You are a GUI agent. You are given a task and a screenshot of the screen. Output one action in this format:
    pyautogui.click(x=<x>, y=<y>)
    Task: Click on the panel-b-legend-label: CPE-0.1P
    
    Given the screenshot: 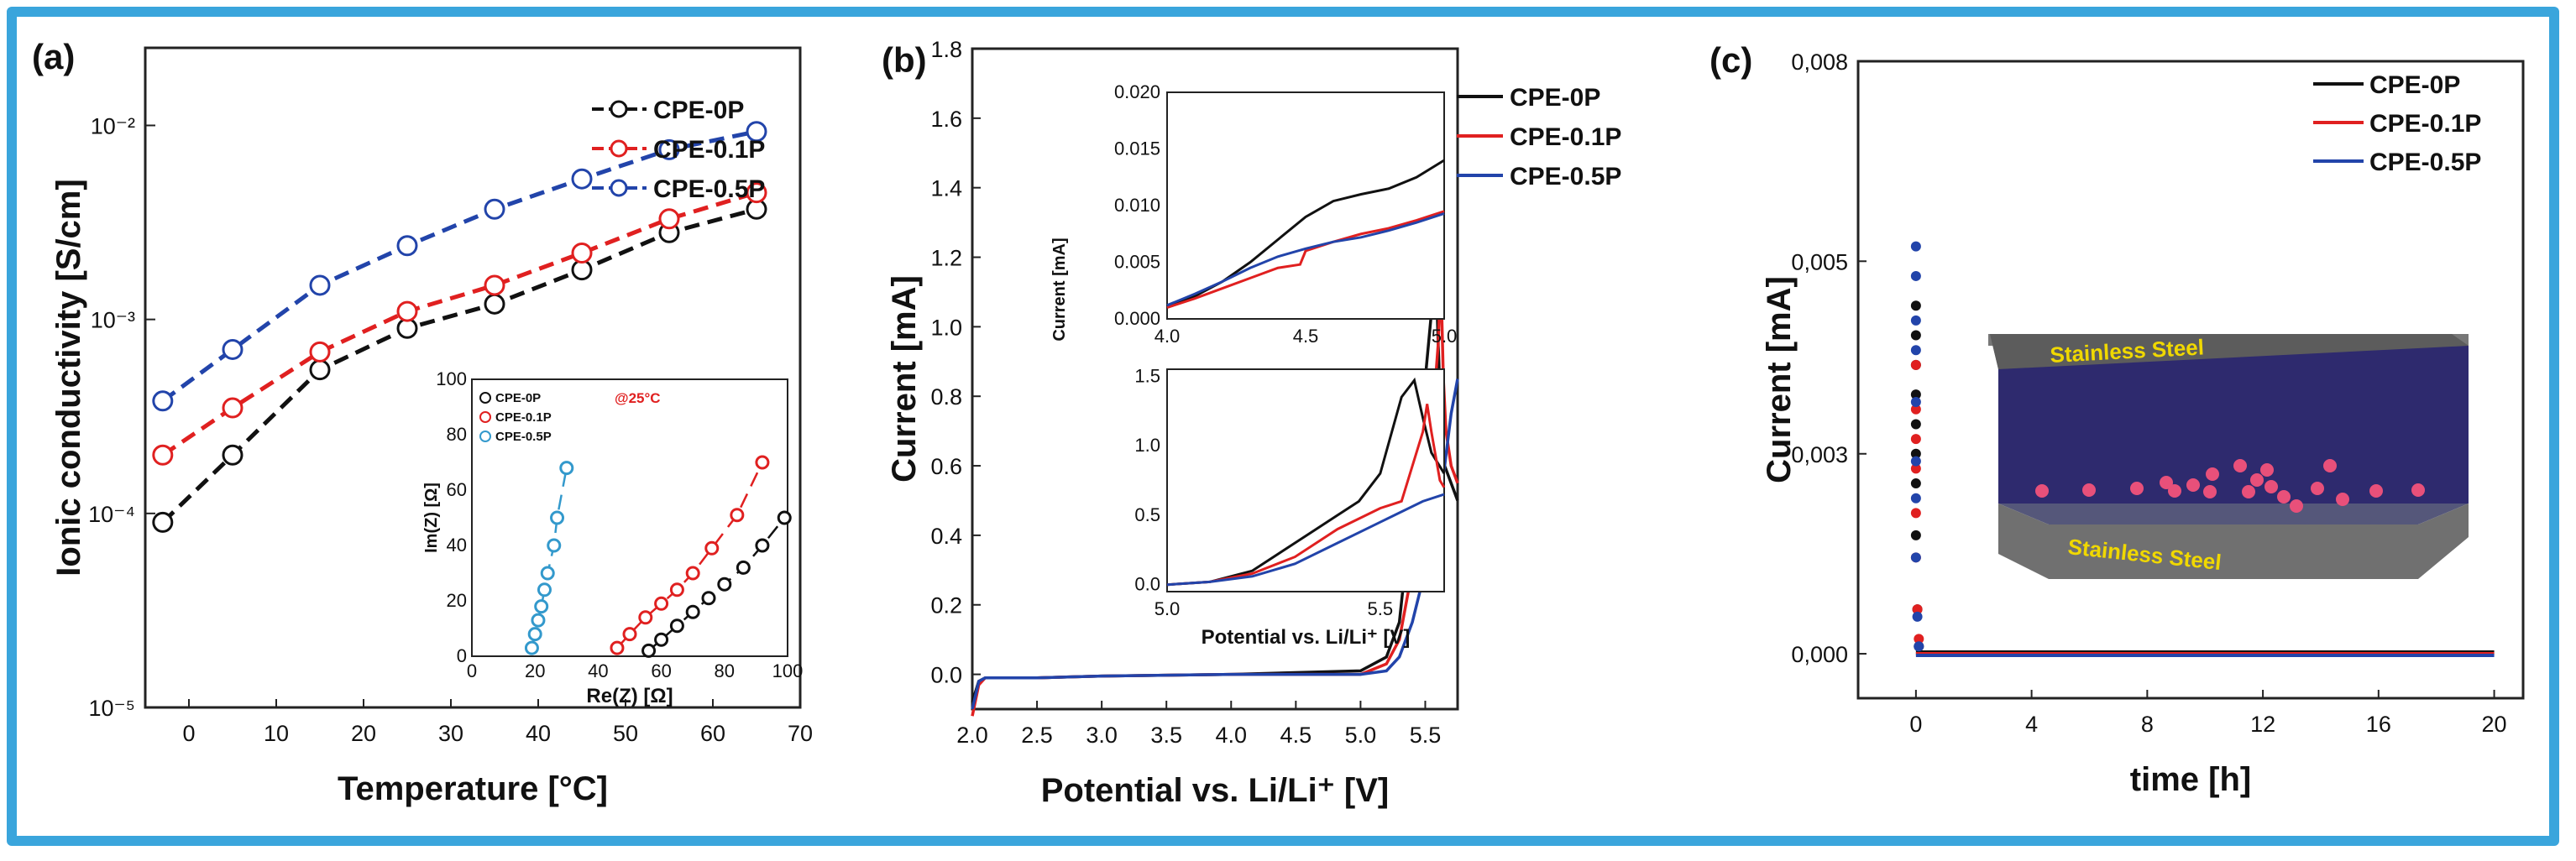 What is the action you would take?
    pyautogui.click(x=1566, y=137)
    